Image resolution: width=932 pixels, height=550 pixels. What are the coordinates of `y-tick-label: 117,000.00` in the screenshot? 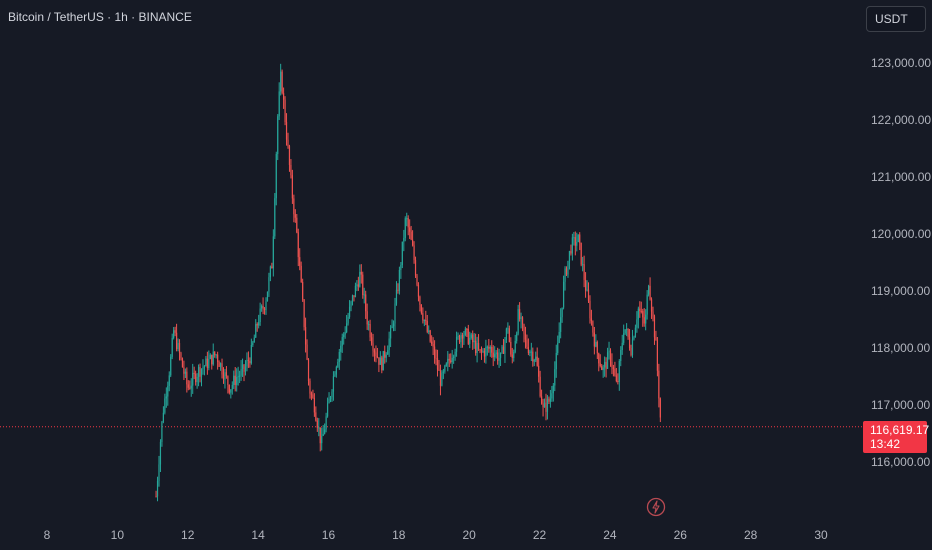 It's located at (900, 405).